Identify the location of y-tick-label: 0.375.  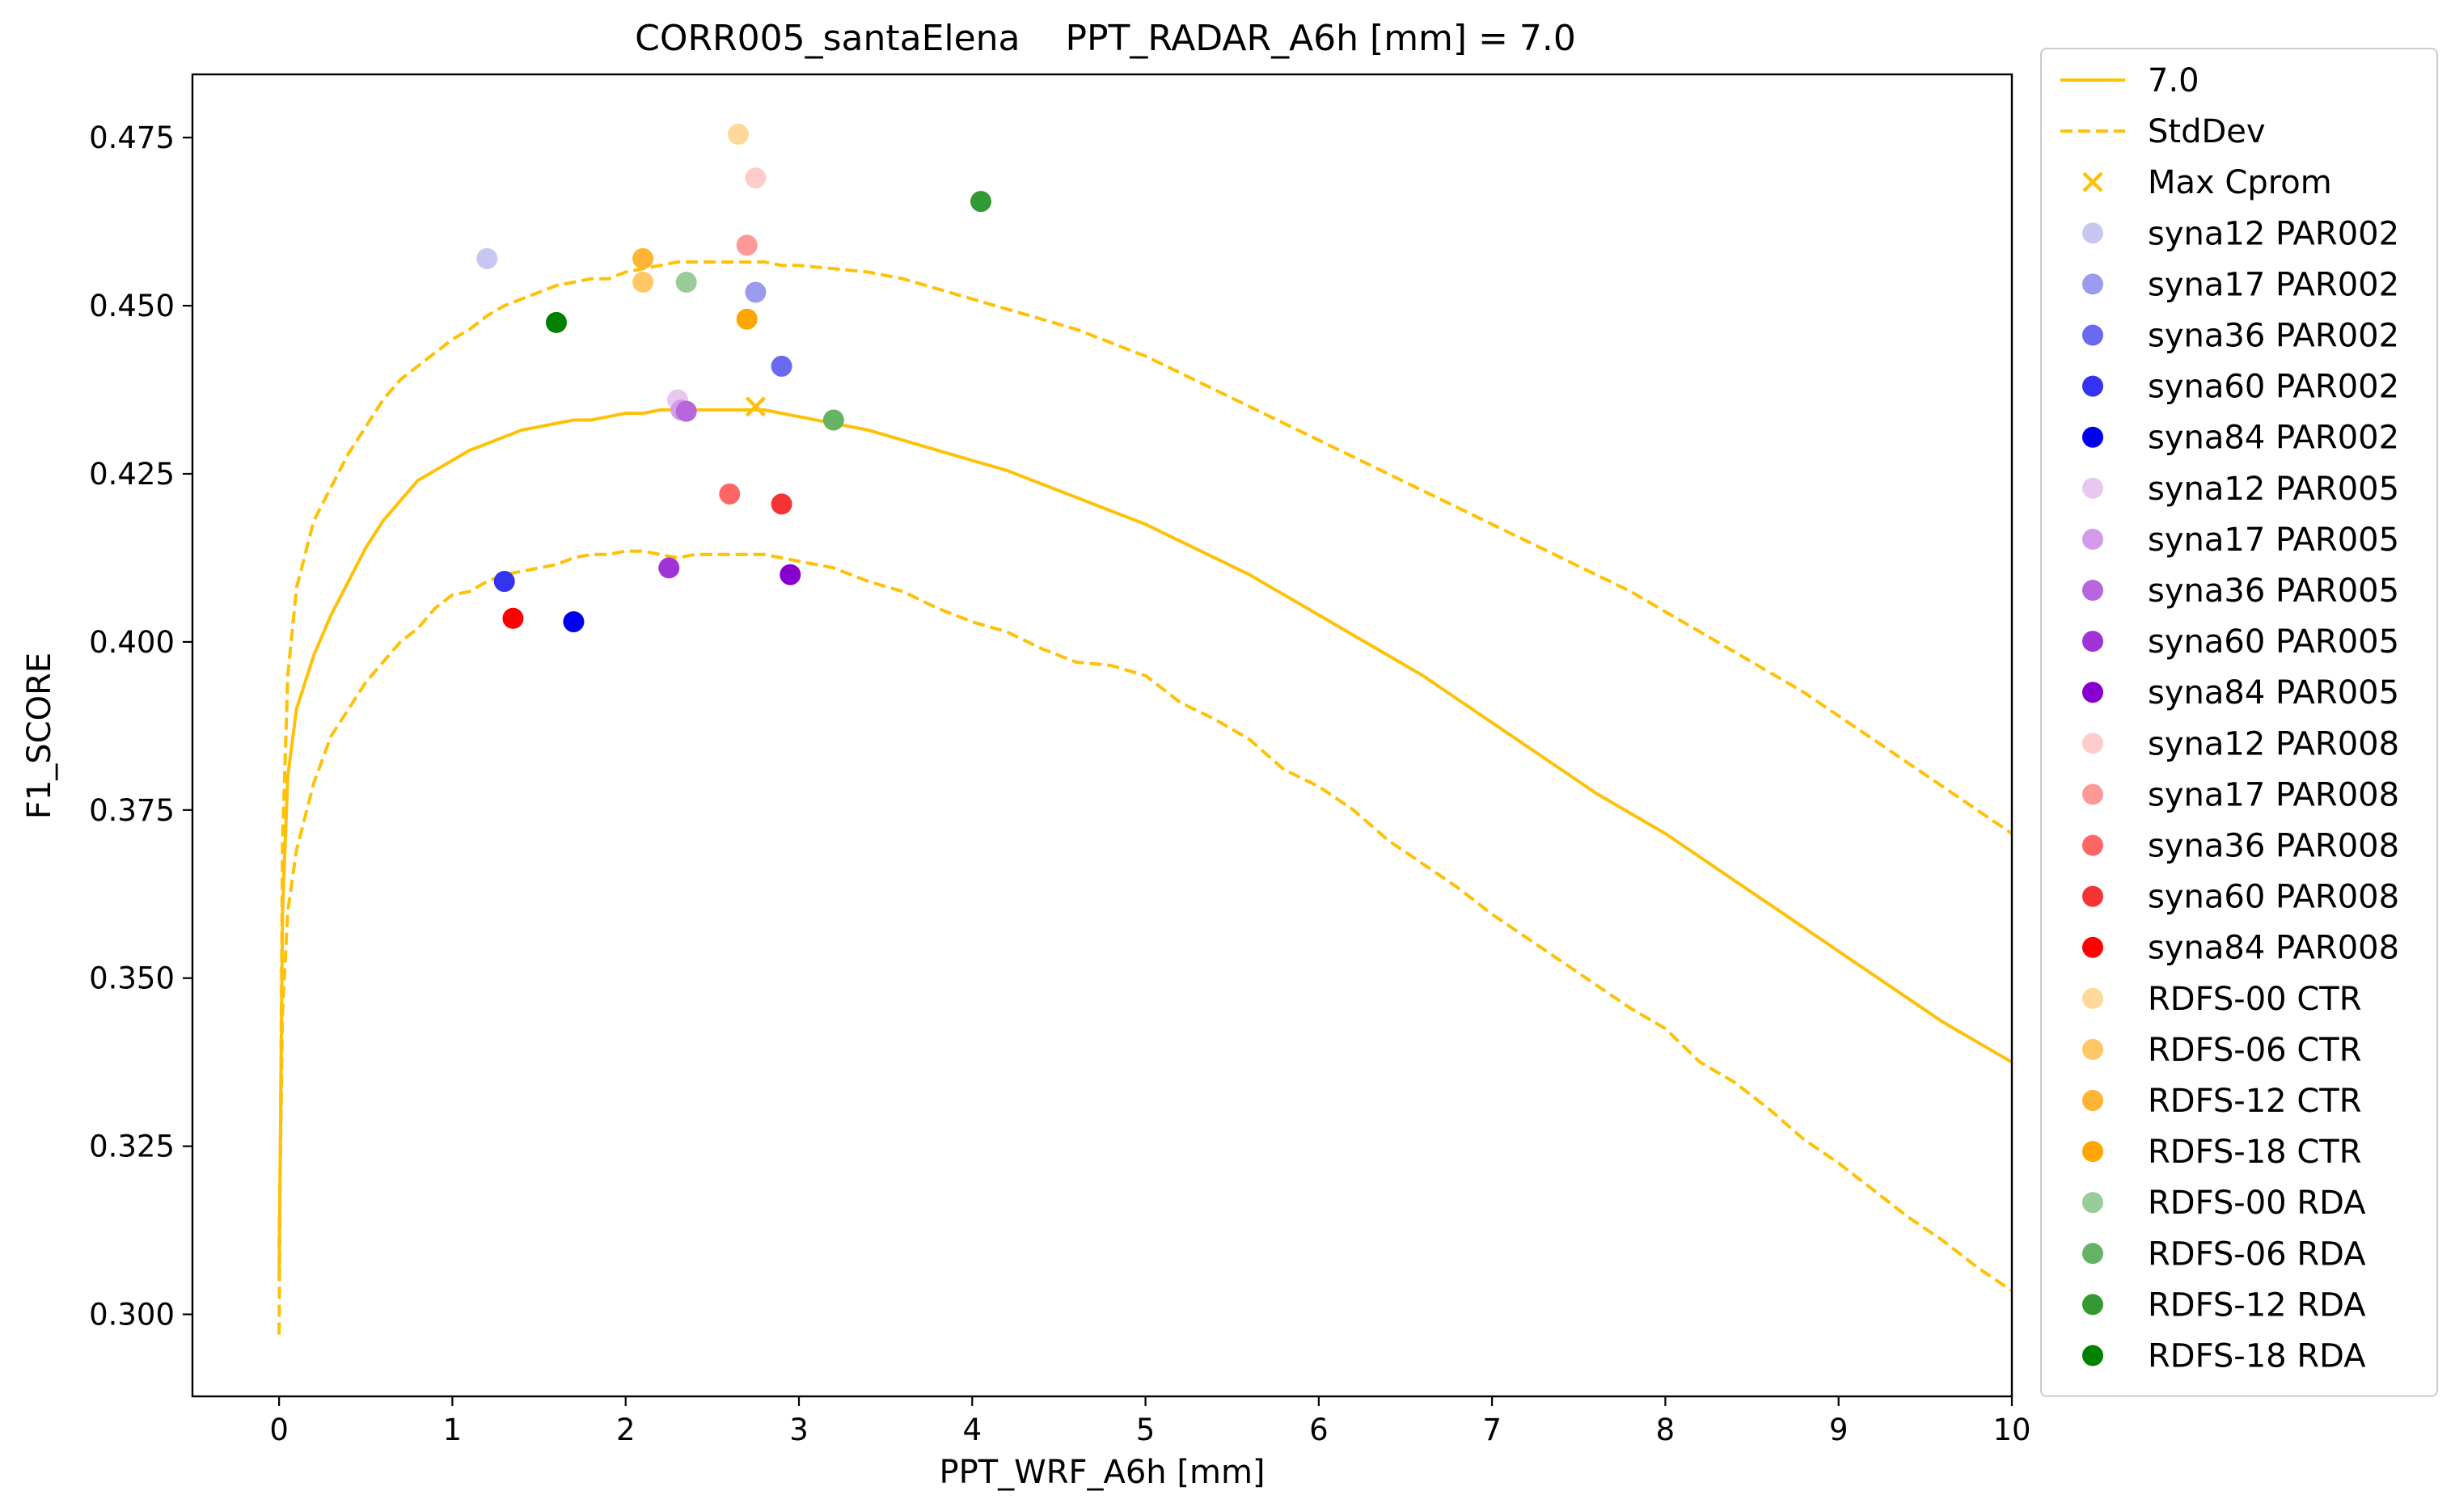
(132, 811).